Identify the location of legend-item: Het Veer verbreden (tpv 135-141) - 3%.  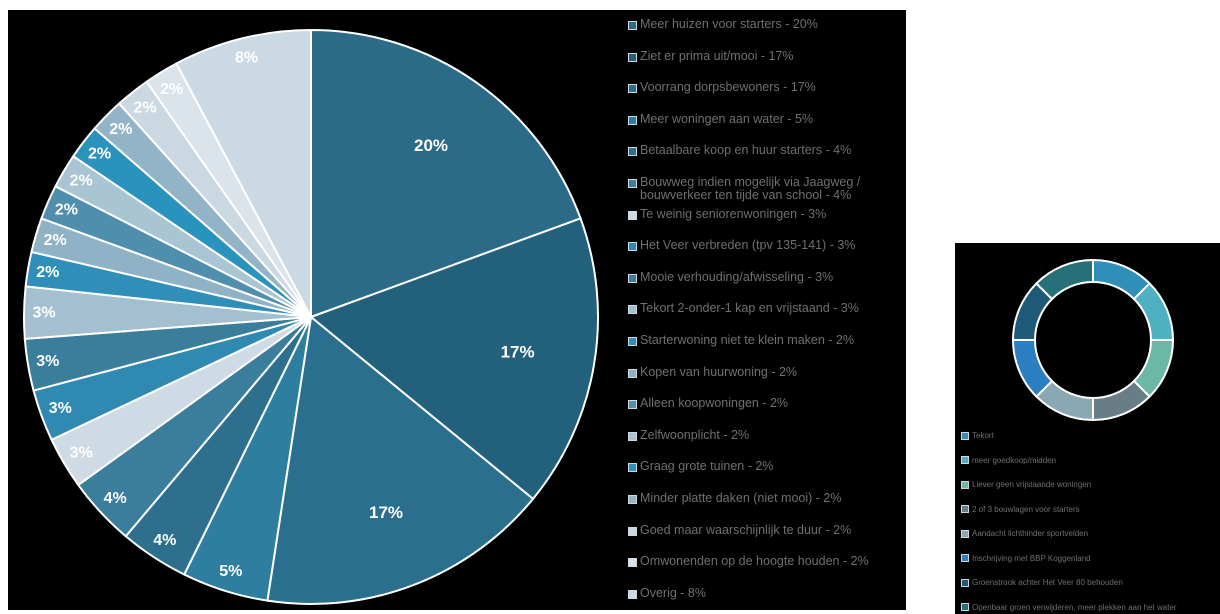
(741, 245).